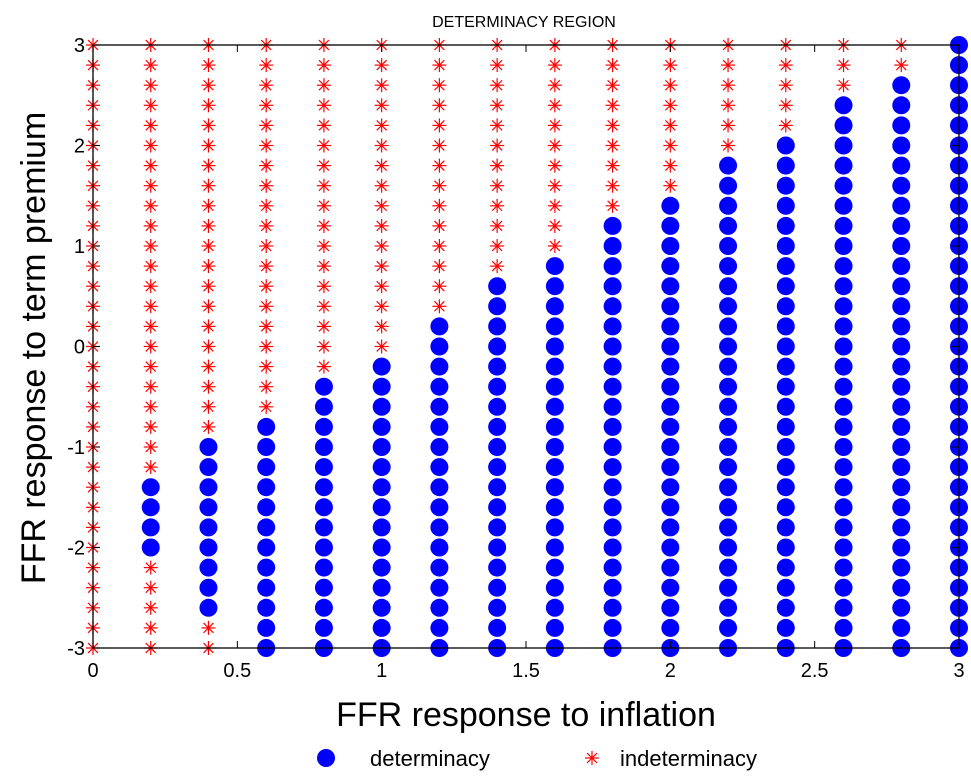 The width and height of the screenshot is (971, 780). What do you see at coordinates (76, 649) in the screenshot?
I see `y-tick-label: -3` at bounding box center [76, 649].